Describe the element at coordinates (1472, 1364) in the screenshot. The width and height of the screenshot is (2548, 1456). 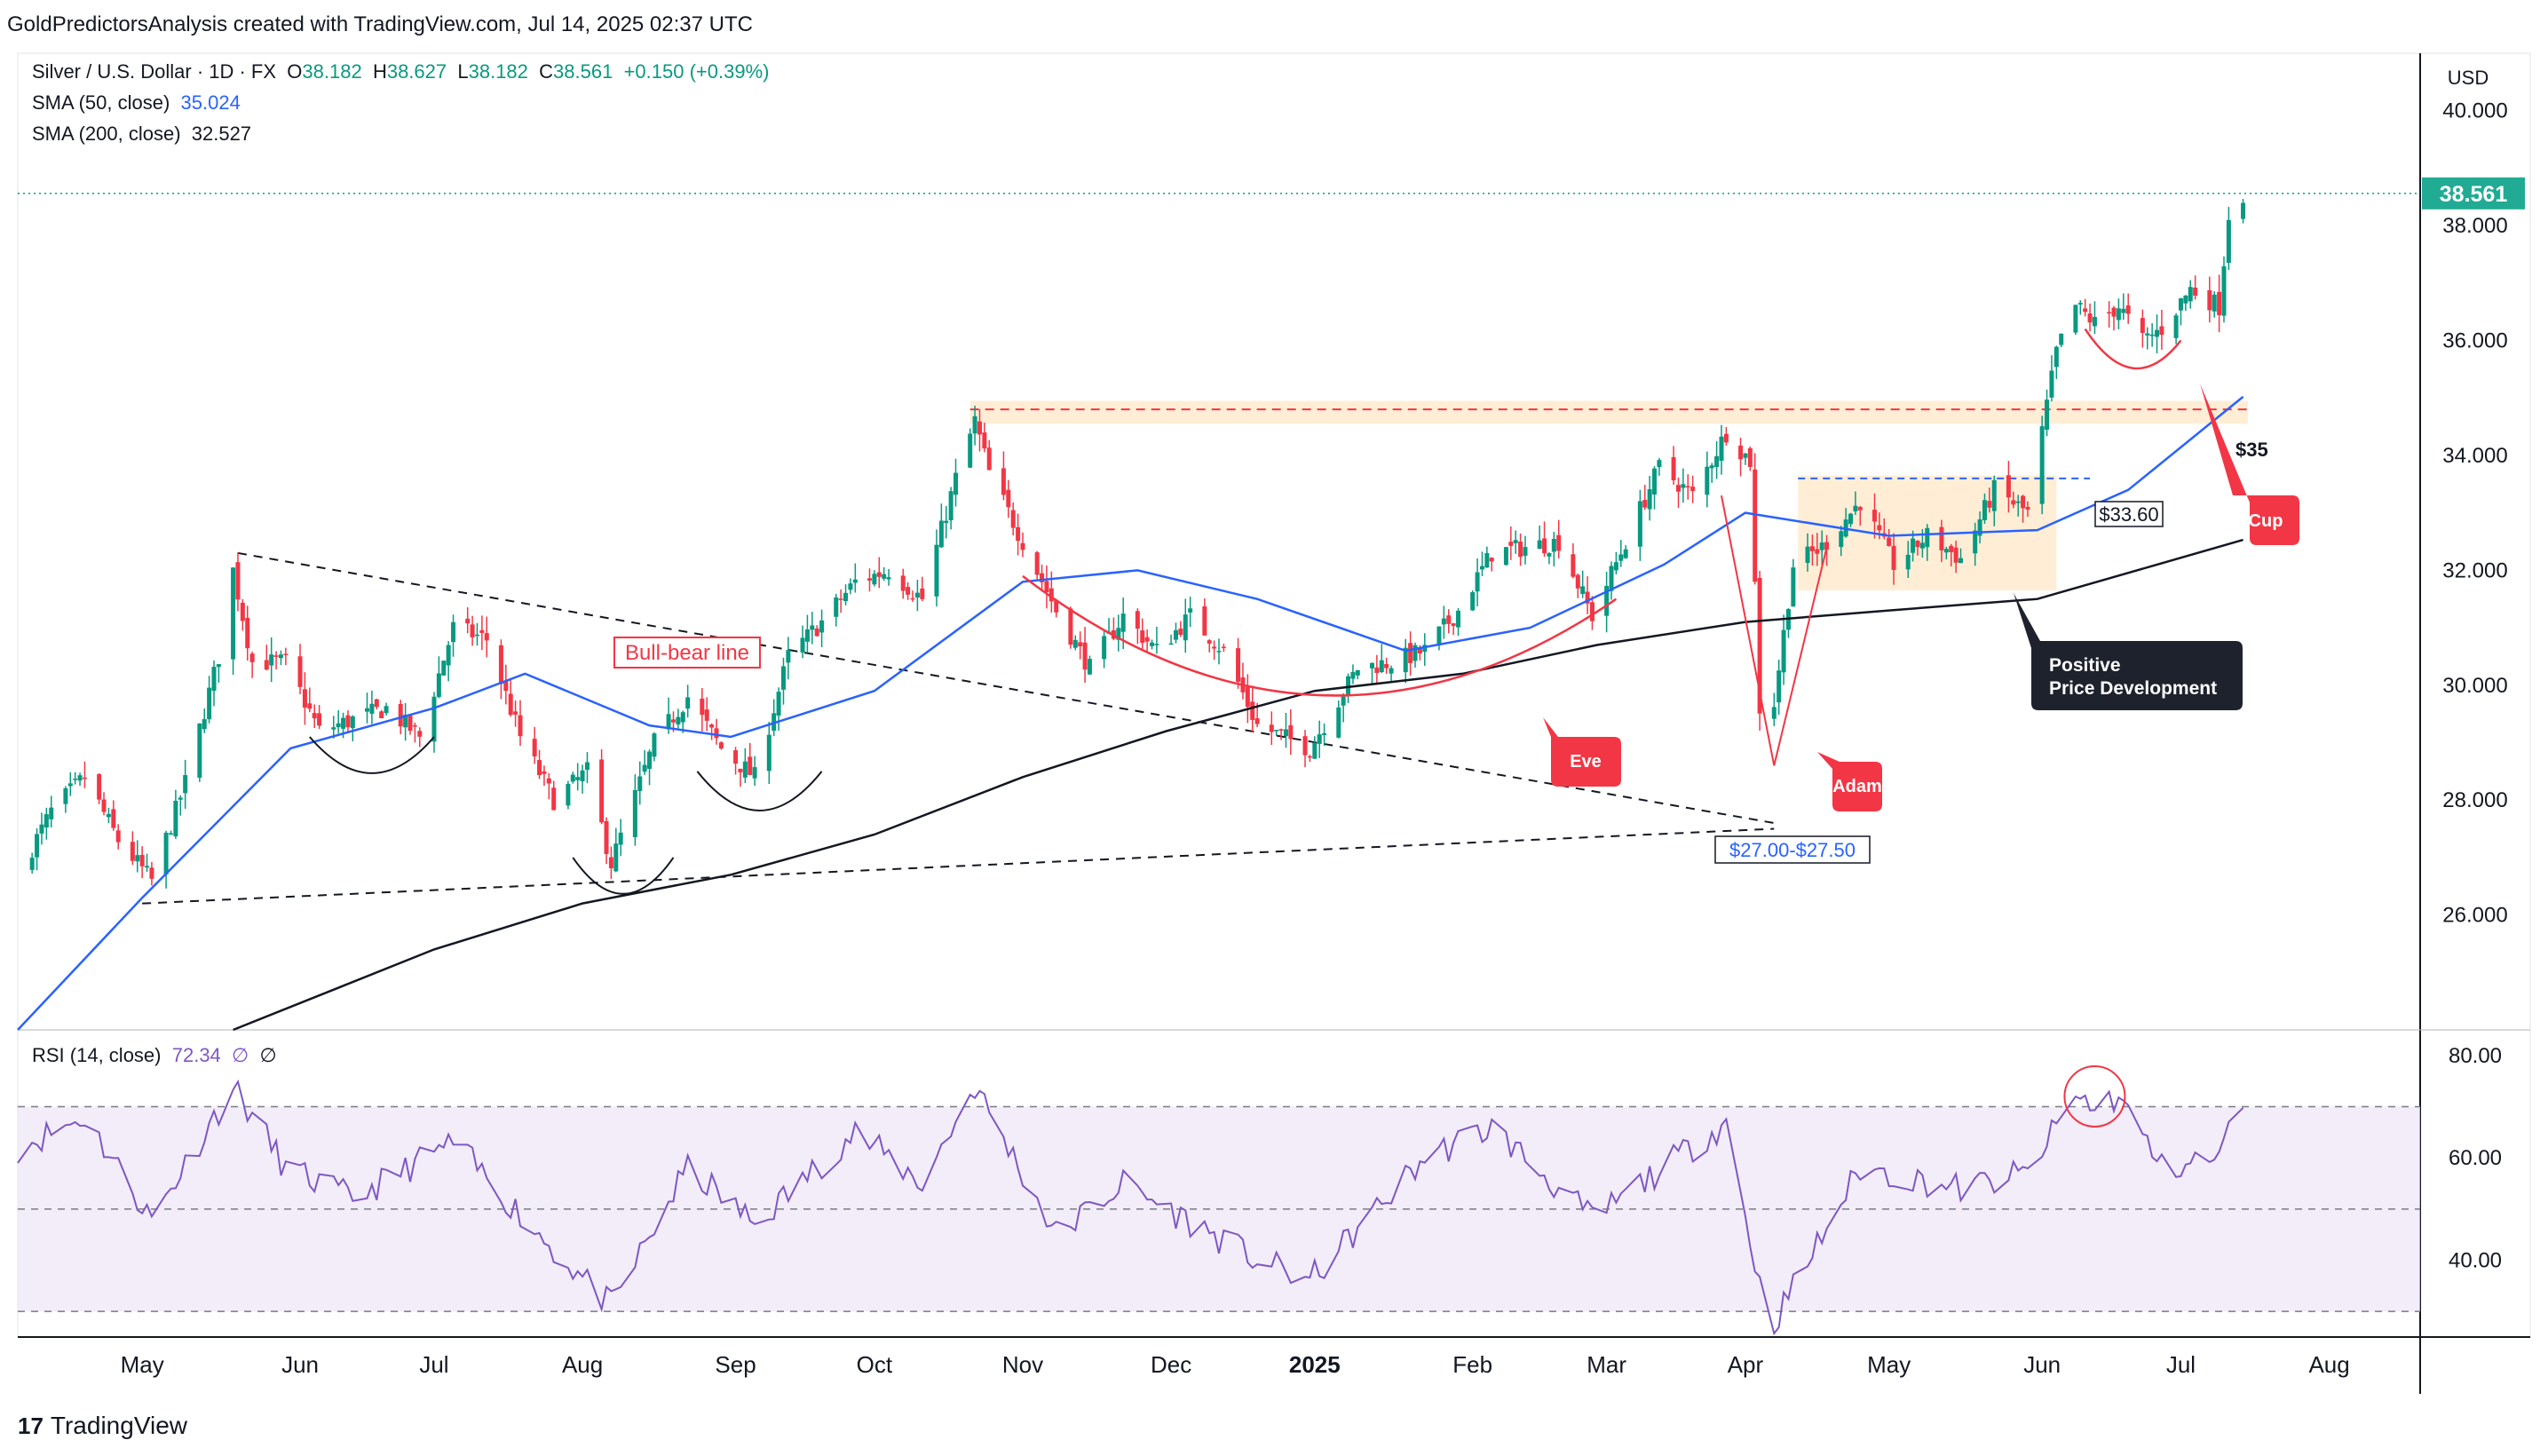
I see `month-tick-label: Feb` at that location.